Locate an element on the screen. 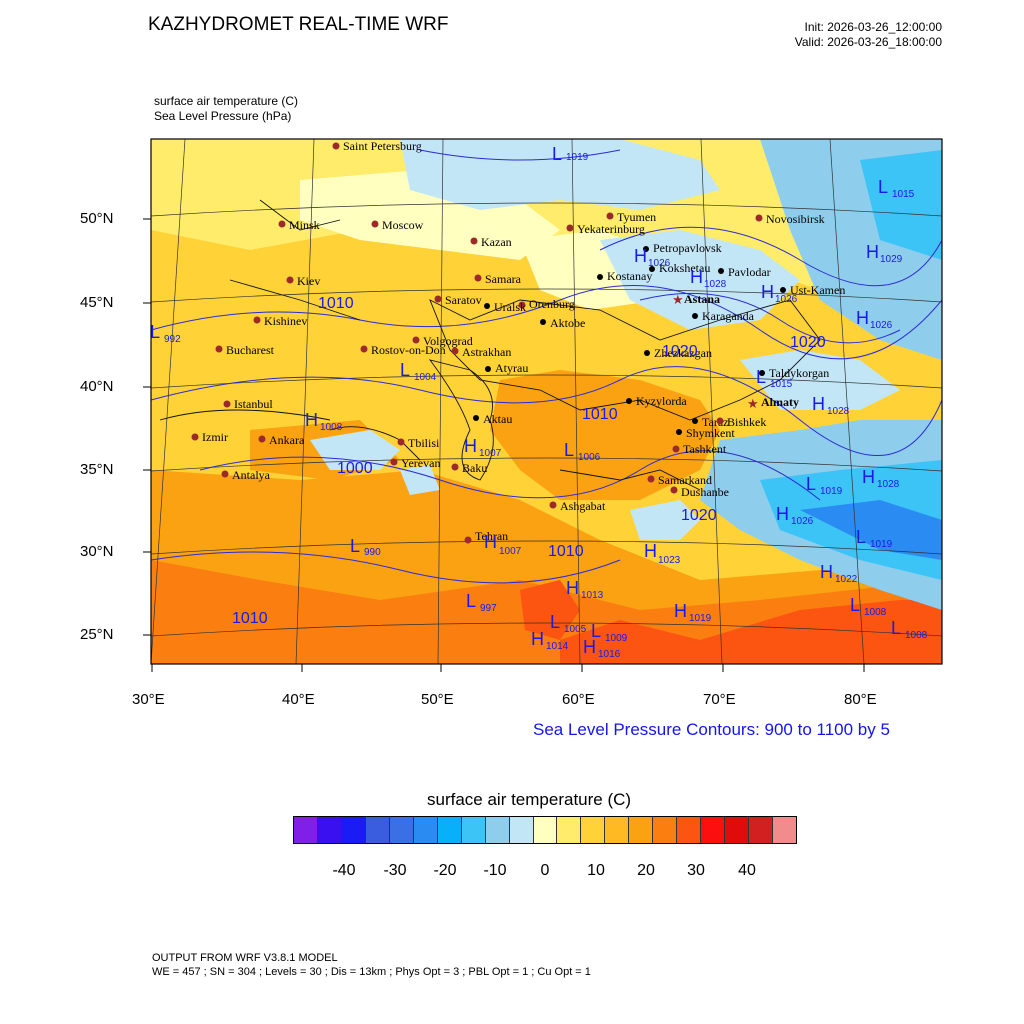 Image resolution: width=1024 pixels, height=1024 pixels. svg-text: Bishkek is located at coordinates (746, 422).